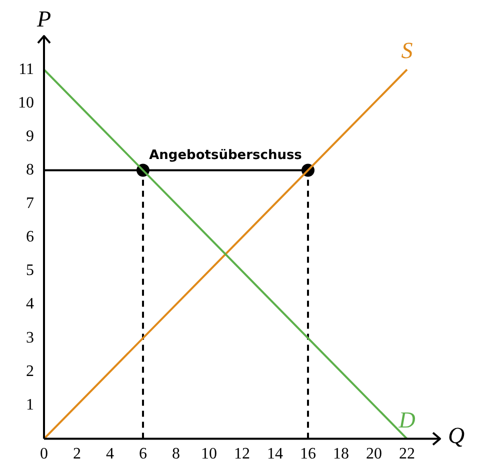 This screenshot has width=478, height=472. What do you see at coordinates (209, 454) in the screenshot?
I see `x-tick-label: 10` at bounding box center [209, 454].